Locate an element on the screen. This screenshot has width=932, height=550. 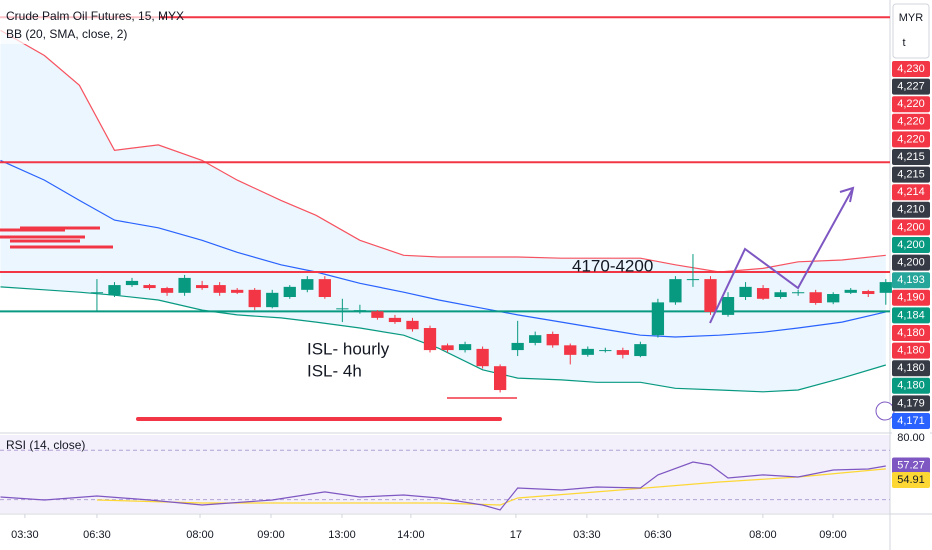
drawing-path is located at coordinates (781, 256).